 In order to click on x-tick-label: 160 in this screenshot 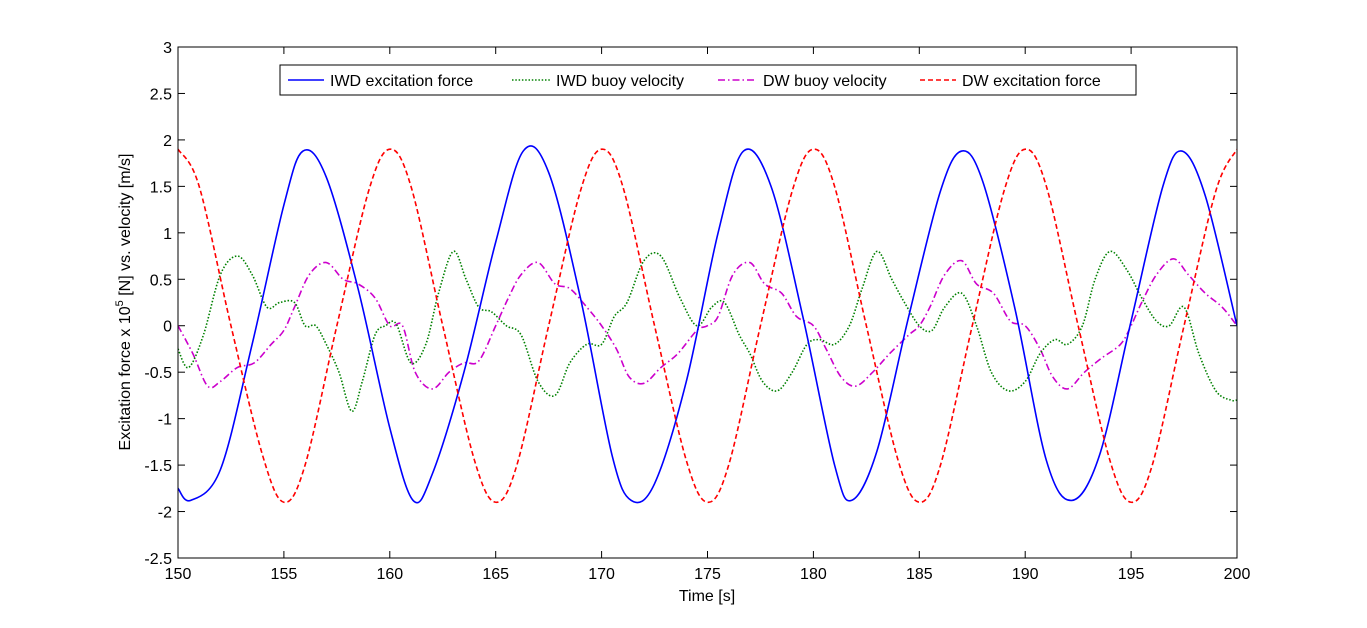, I will do `click(389, 574)`.